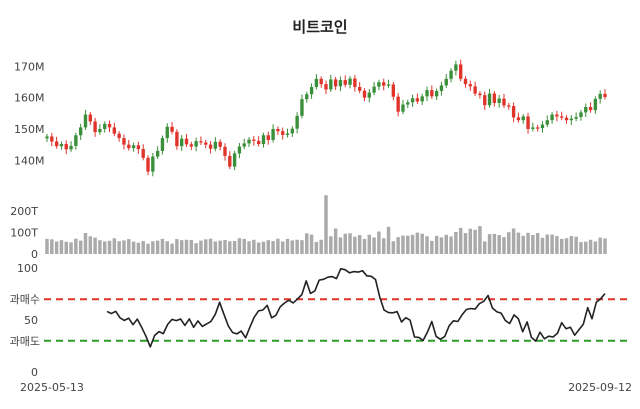 This screenshot has height=409, width=640. I want to click on x-start-date-label: 2025-05-13, so click(52, 387).